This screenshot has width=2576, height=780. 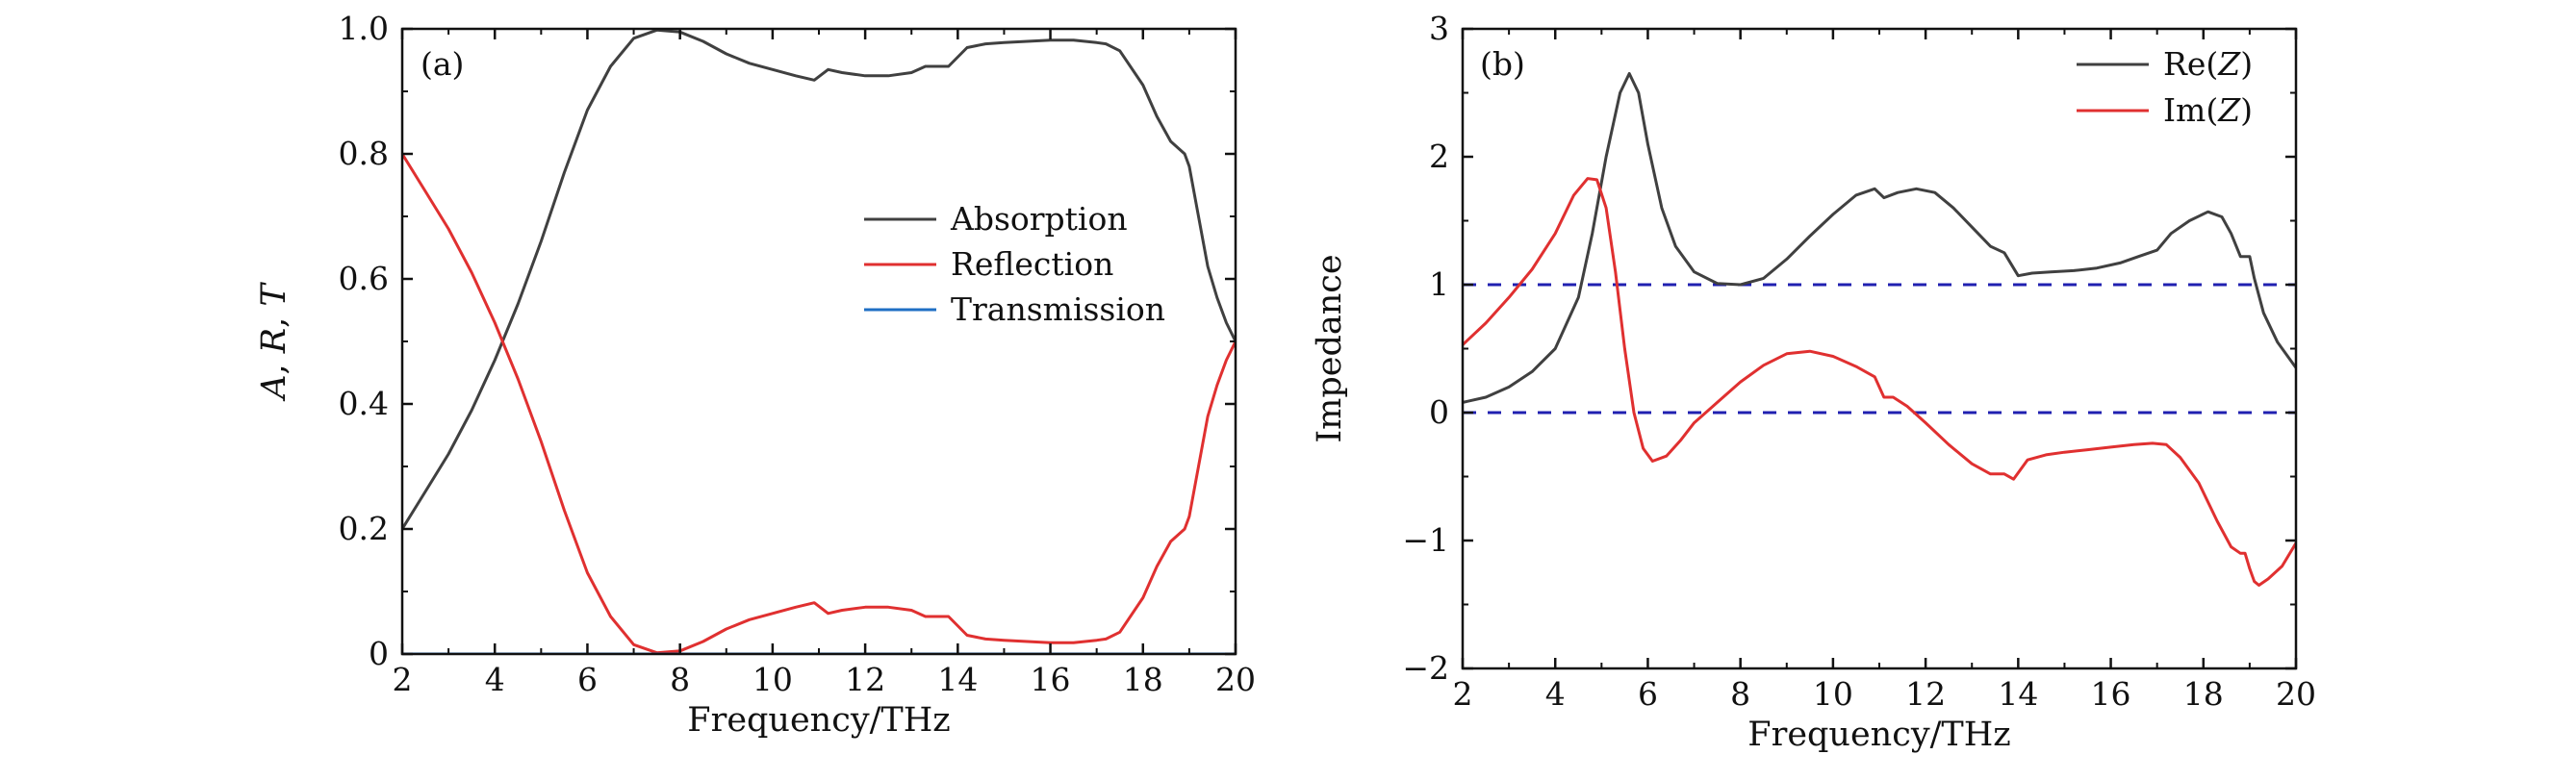 What do you see at coordinates (1039, 219) in the screenshot?
I see `legend-label-0: Absorption` at bounding box center [1039, 219].